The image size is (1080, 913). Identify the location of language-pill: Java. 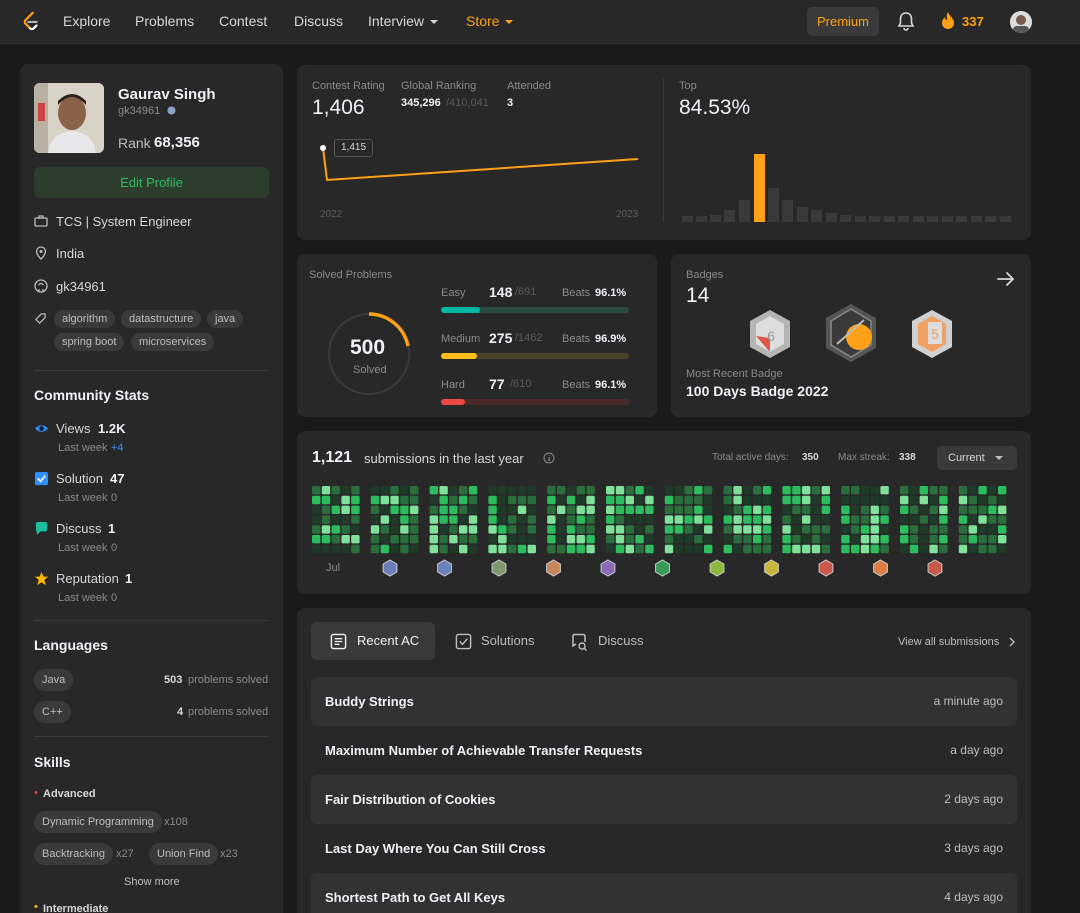
(54, 680).